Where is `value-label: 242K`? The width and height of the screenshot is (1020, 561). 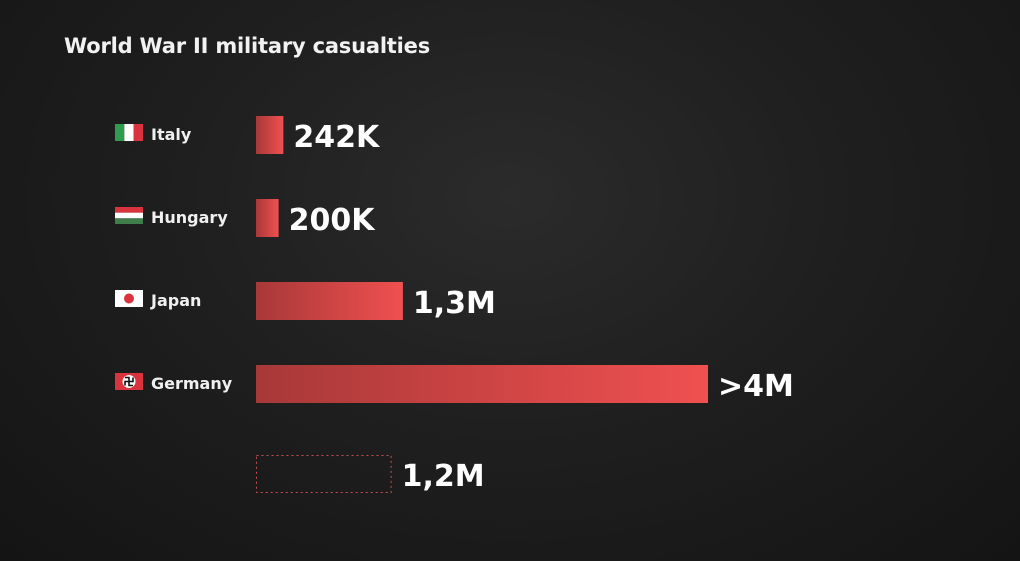 value-label: 242K is located at coordinates (337, 137).